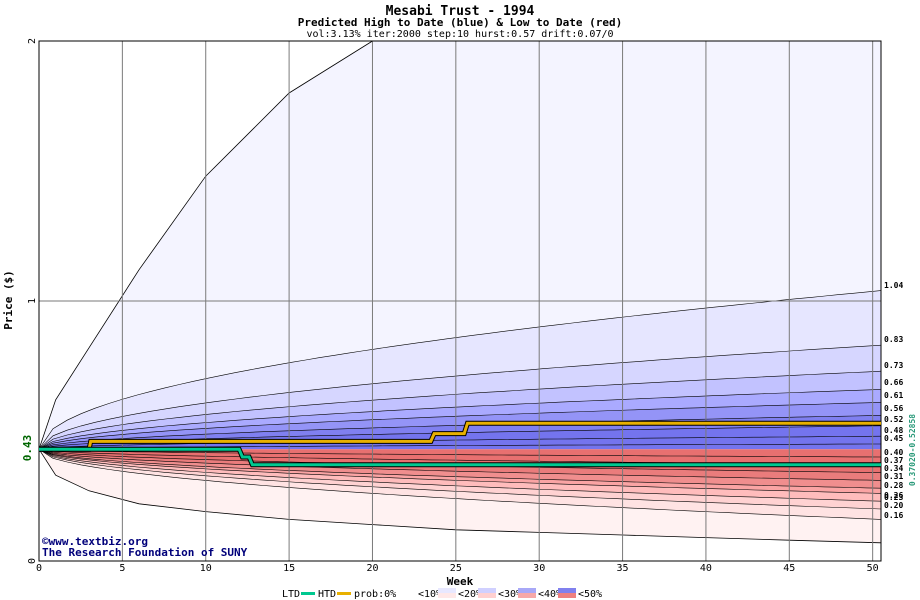 The image size is (920, 600). Describe the element at coordinates (893, 395) in the screenshot. I see `right-label-high: 0.61` at that location.